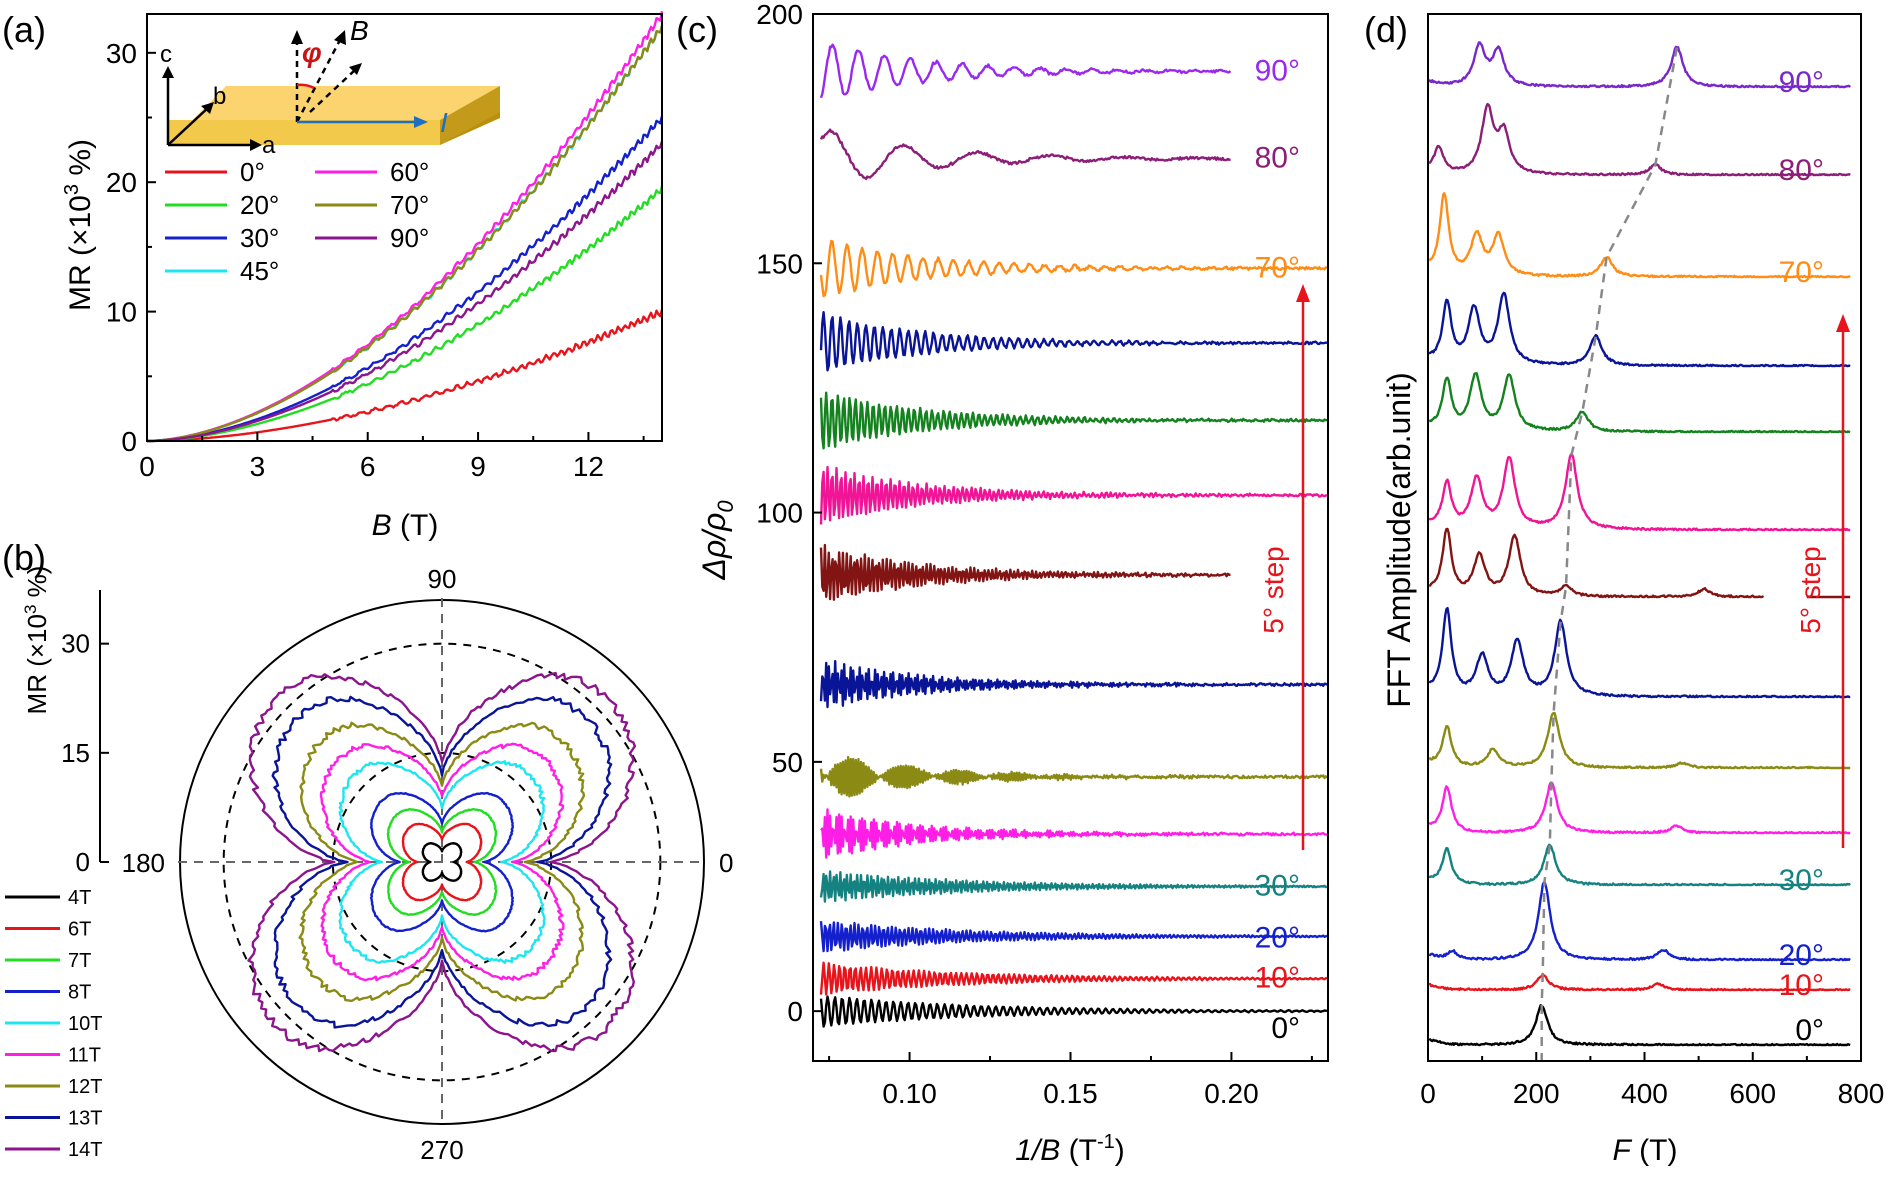  I want to click on panel-a-curves, so click(405, 226).